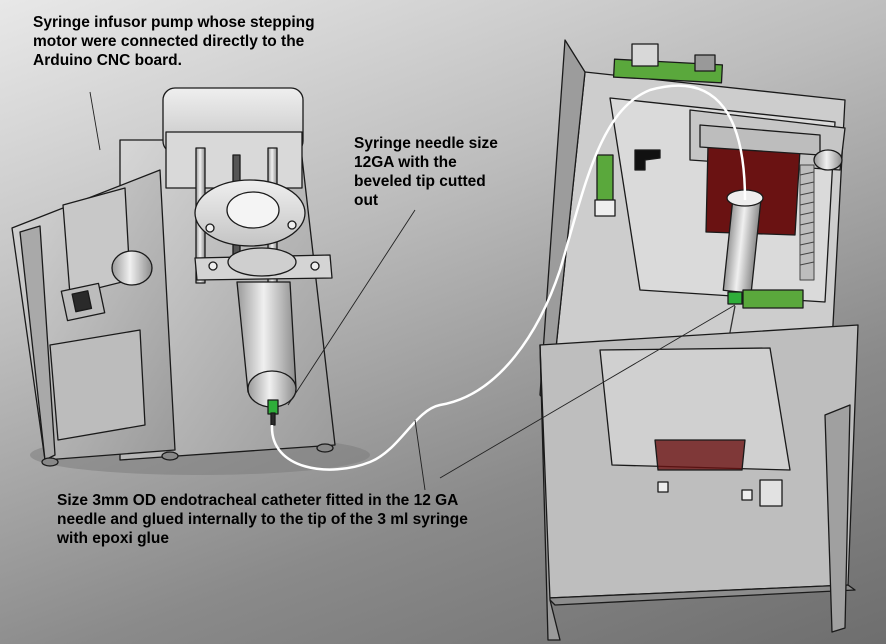 Image resolution: width=886 pixels, height=644 pixels. Describe the element at coordinates (807, 222) in the screenshot. I see `lead-screw` at that location.